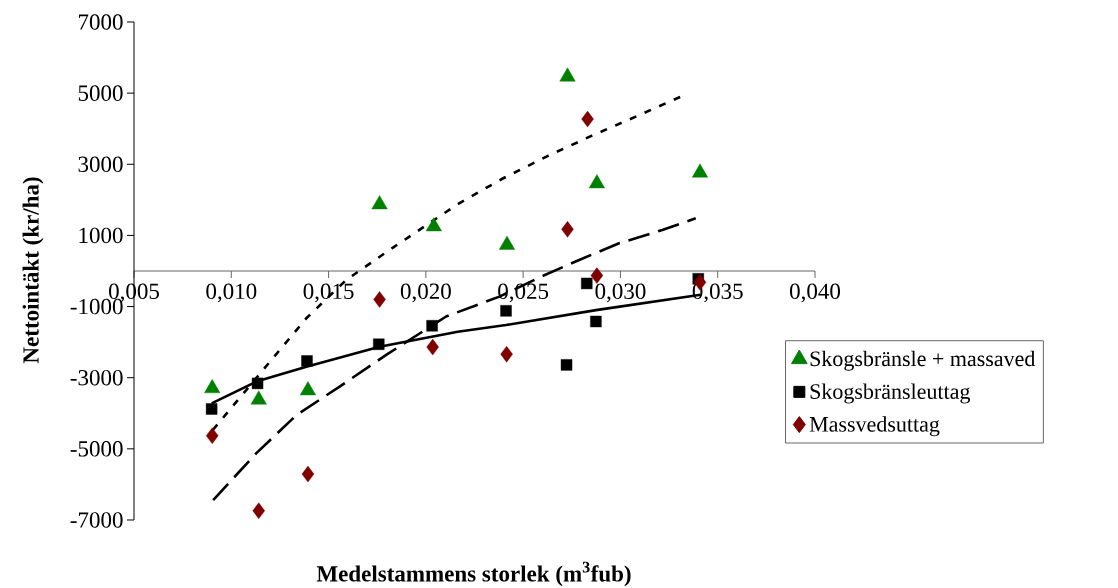 The width and height of the screenshot is (1118, 588). Describe the element at coordinates (890, 393) in the screenshot. I see `legend-label: Skogsbränsleuttag` at that location.